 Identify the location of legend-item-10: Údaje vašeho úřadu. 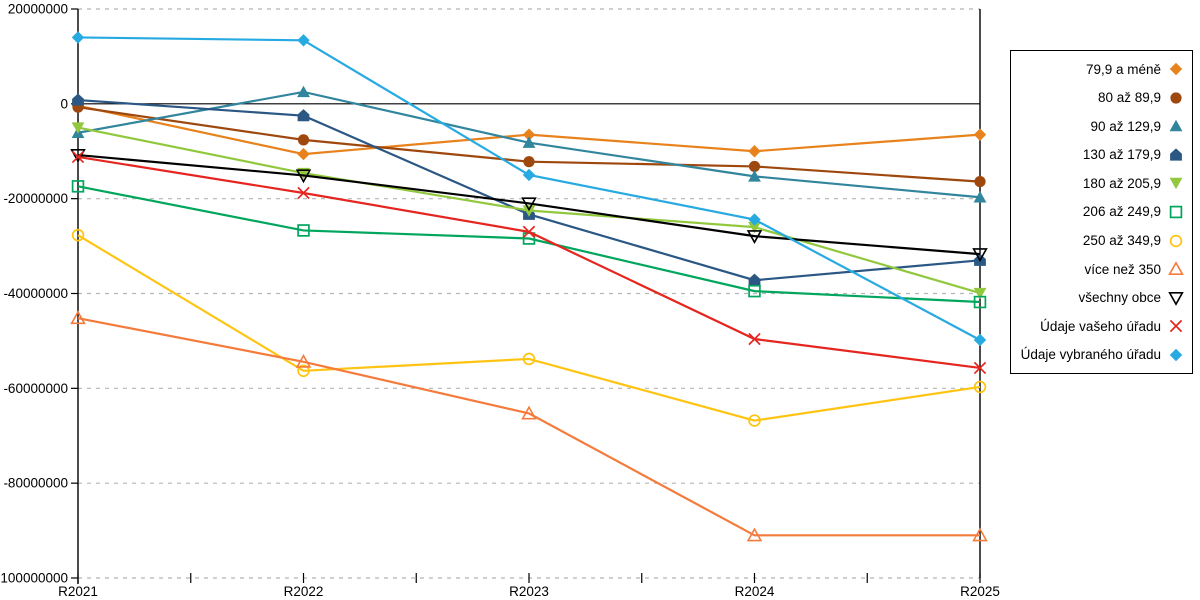
(1100, 326).